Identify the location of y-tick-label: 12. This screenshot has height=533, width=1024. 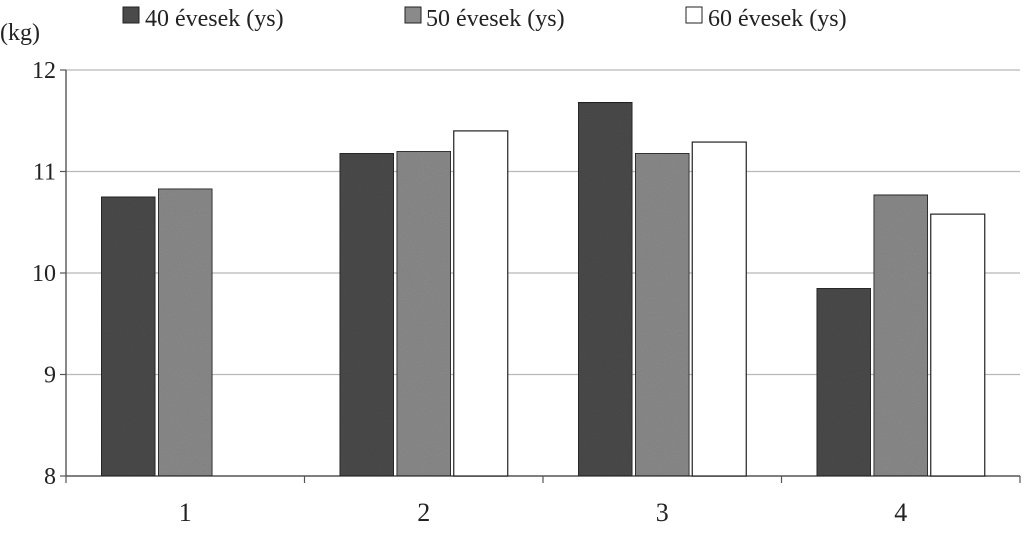
(44, 71).